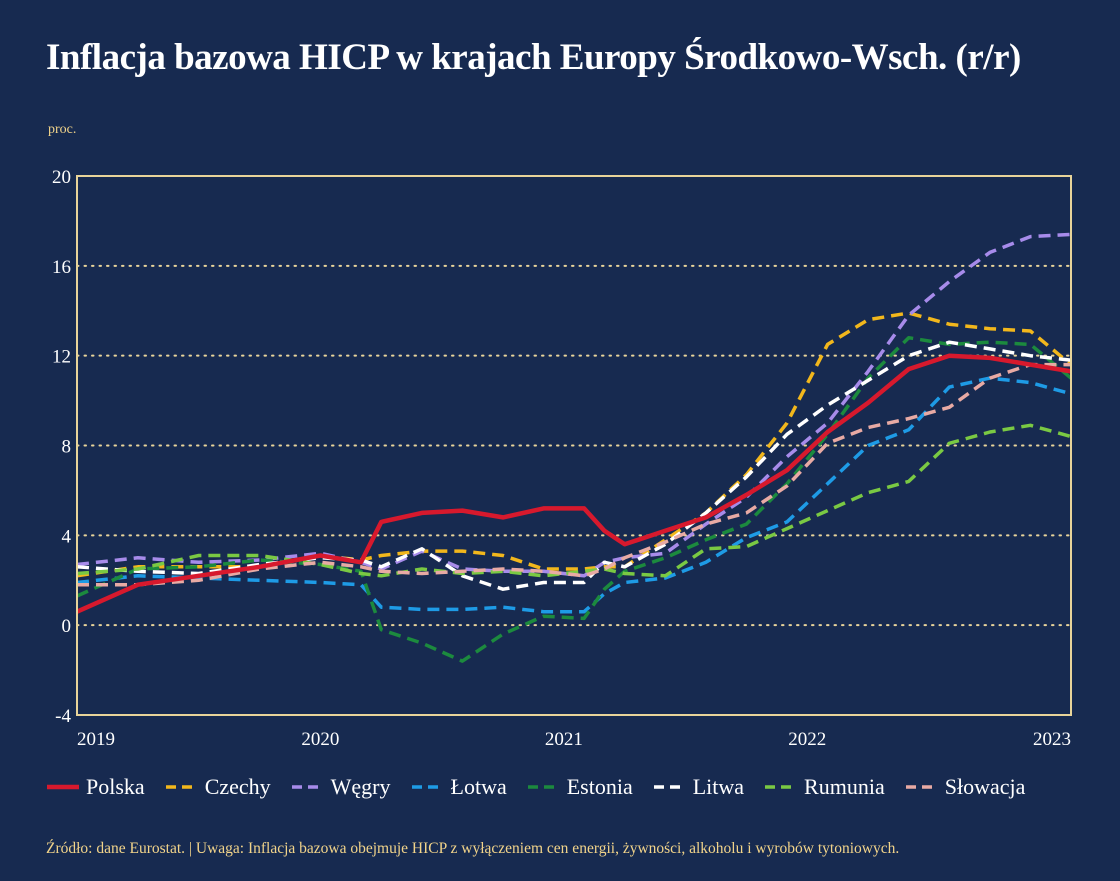  What do you see at coordinates (61, 267) in the screenshot?
I see `y-tick-label: 16` at bounding box center [61, 267].